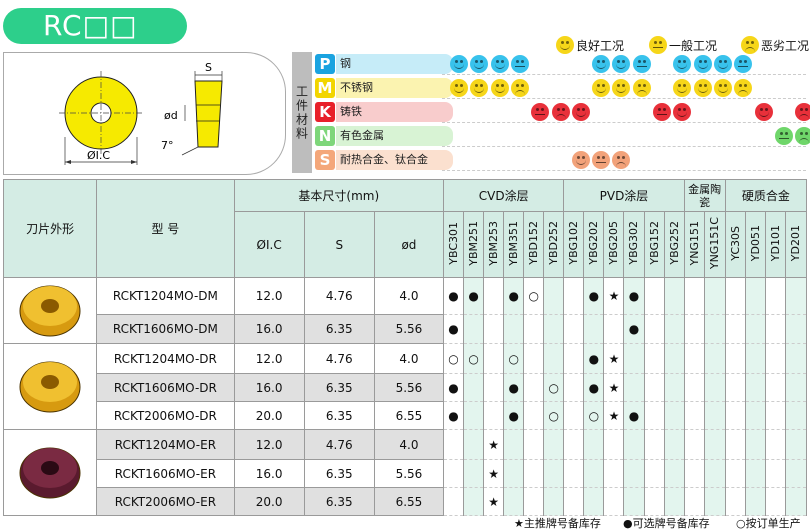  I want to click on material-name: 有色金属, so click(394, 136).